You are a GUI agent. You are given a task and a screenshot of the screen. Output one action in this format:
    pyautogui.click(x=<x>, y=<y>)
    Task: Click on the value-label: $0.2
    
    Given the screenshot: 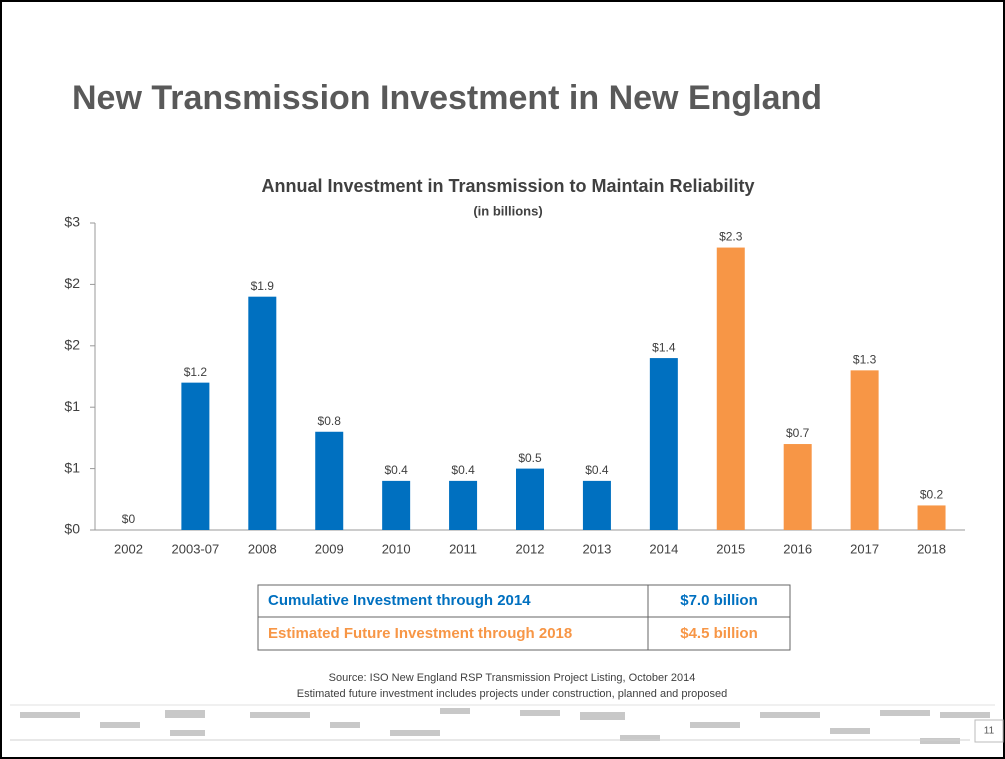 What is the action you would take?
    pyautogui.click(x=932, y=495)
    